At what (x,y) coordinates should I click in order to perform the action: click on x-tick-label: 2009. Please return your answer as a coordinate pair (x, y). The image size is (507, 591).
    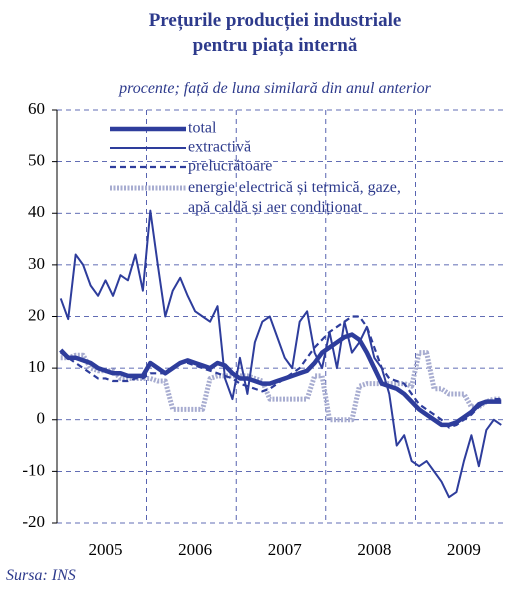
    Looking at the image, I should click on (464, 549).